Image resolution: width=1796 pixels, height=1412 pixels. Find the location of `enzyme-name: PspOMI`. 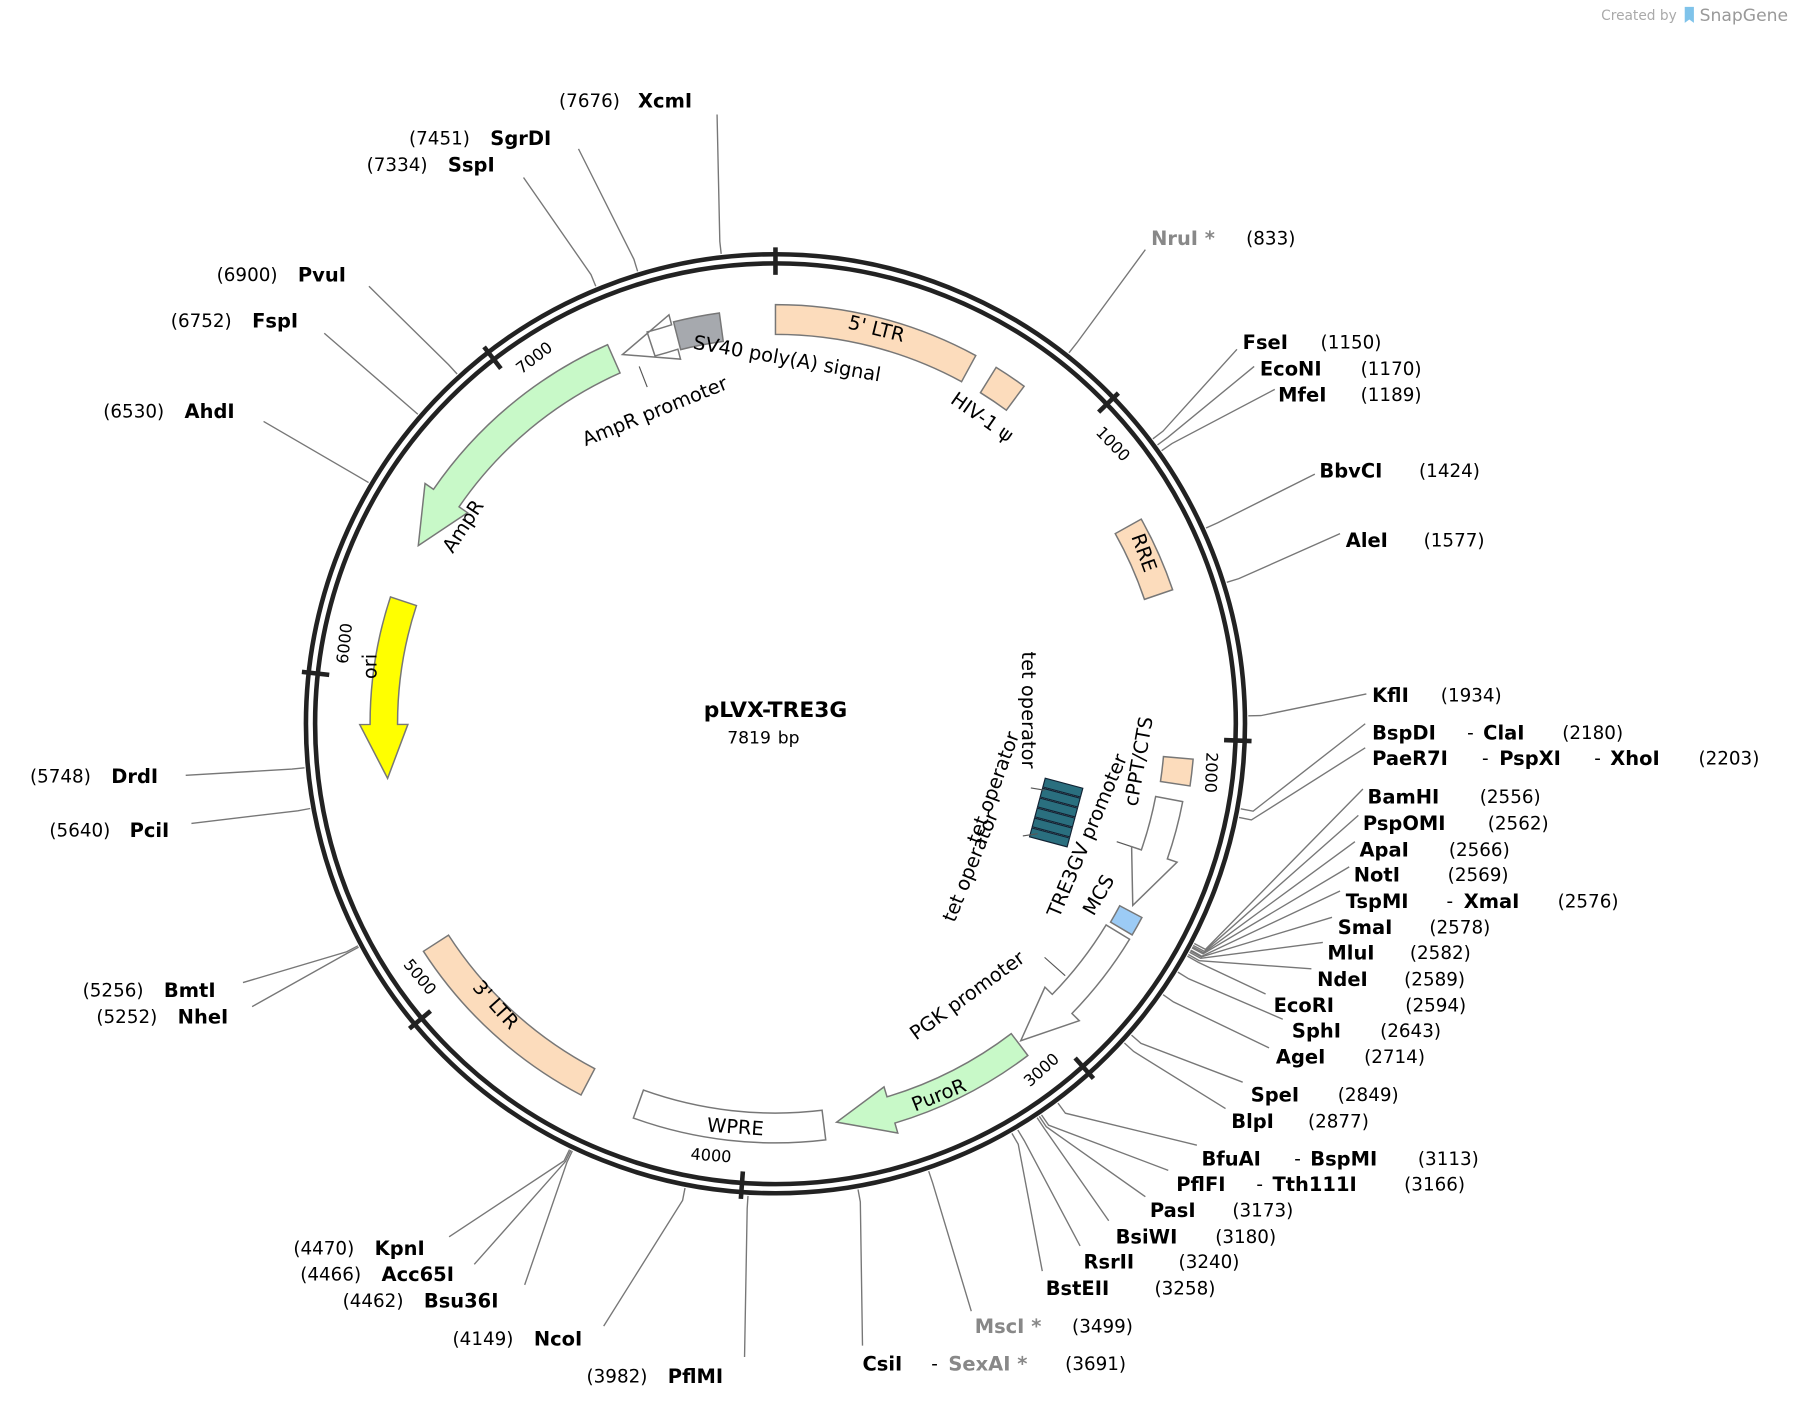

enzyme-name: PspOMI is located at coordinates (1404, 823).